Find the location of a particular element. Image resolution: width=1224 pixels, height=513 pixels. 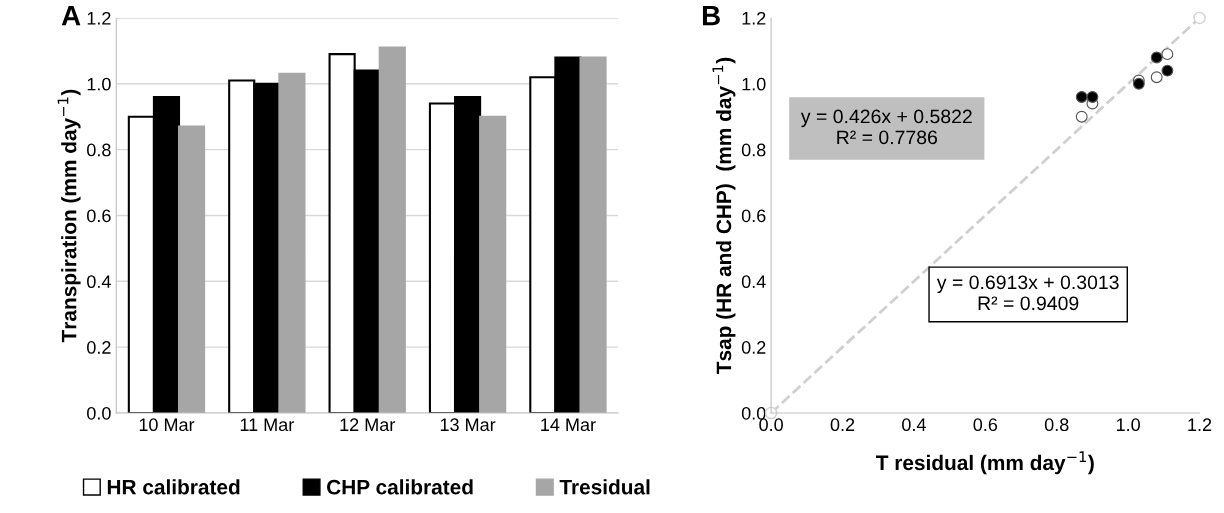

x-tick-label: 1.0 is located at coordinates (1128, 425).